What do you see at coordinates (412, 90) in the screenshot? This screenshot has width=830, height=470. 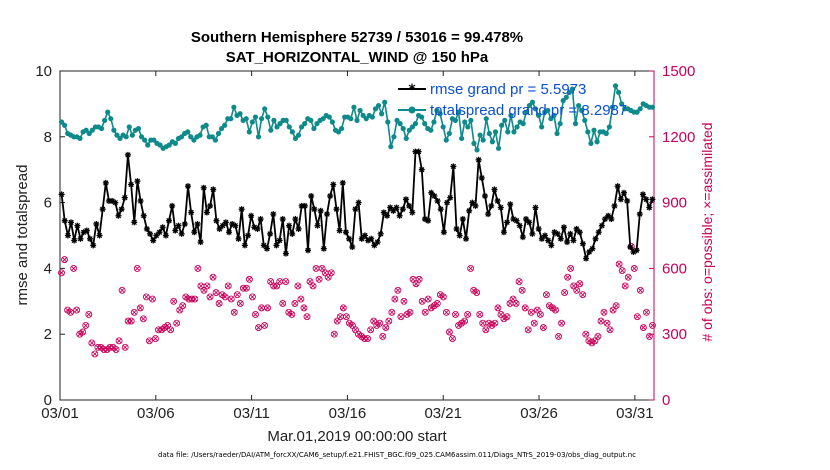 I see `legend-marker-rmse: *` at bounding box center [412, 90].